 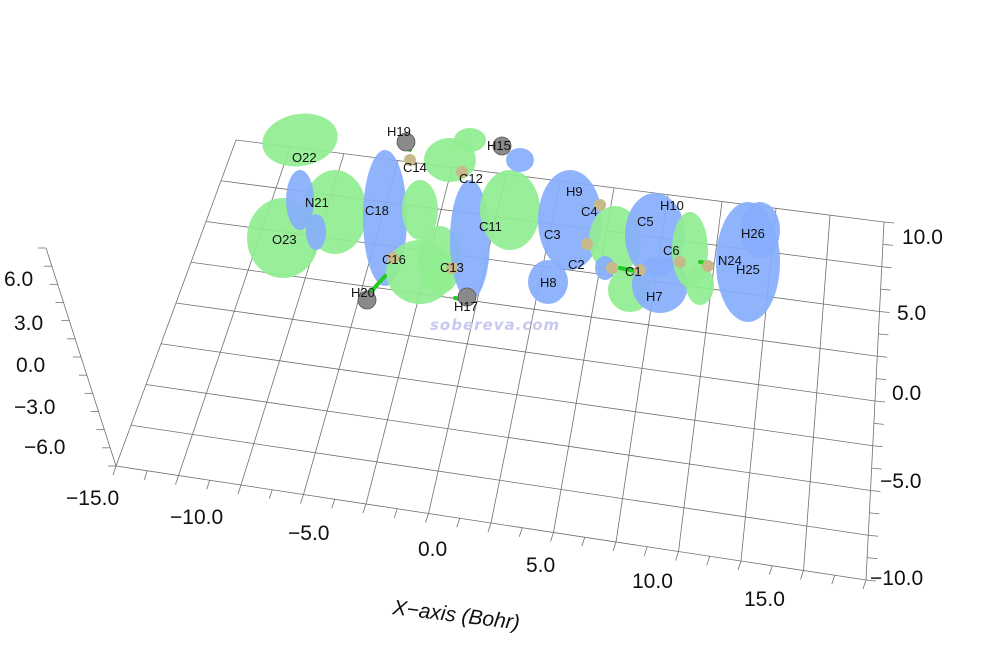 I want to click on atom-label: H9, so click(x=574, y=191).